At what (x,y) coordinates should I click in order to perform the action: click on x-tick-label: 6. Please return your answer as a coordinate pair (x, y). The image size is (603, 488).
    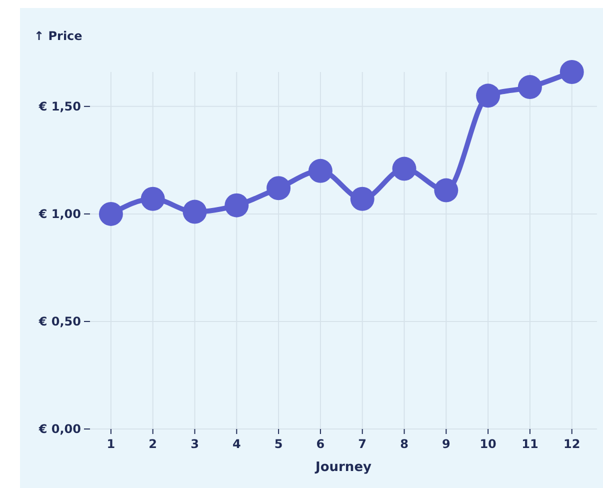
    Looking at the image, I should click on (320, 444).